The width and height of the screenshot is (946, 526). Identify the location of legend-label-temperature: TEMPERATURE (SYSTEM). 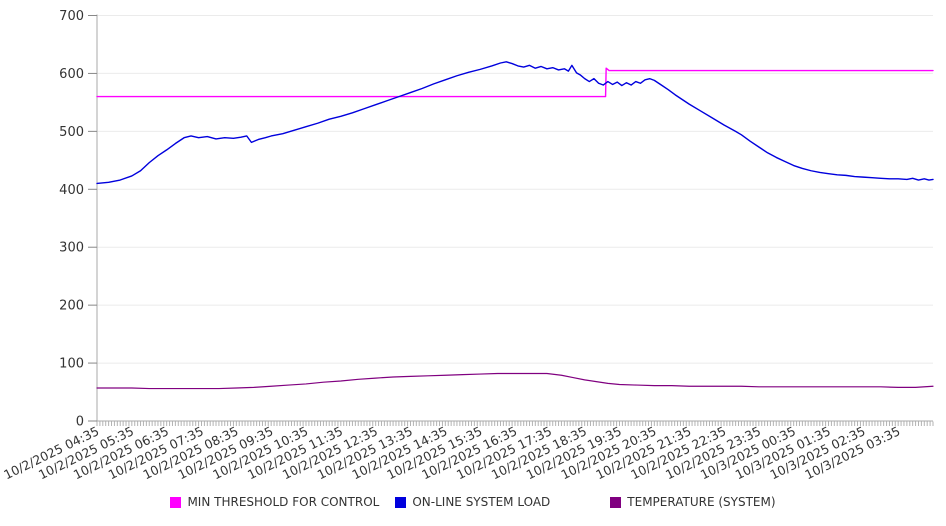
(701, 502).